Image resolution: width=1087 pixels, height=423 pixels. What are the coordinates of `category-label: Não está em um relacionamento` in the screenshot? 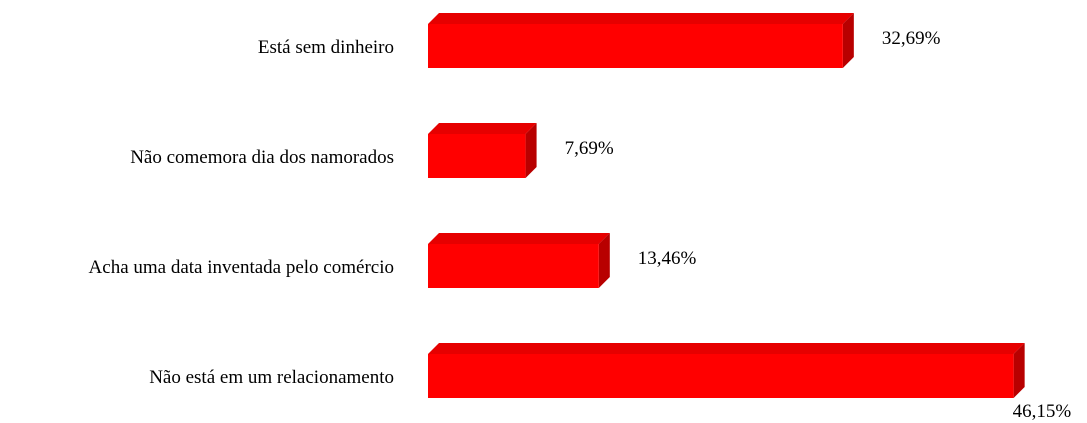 It's located at (271, 377).